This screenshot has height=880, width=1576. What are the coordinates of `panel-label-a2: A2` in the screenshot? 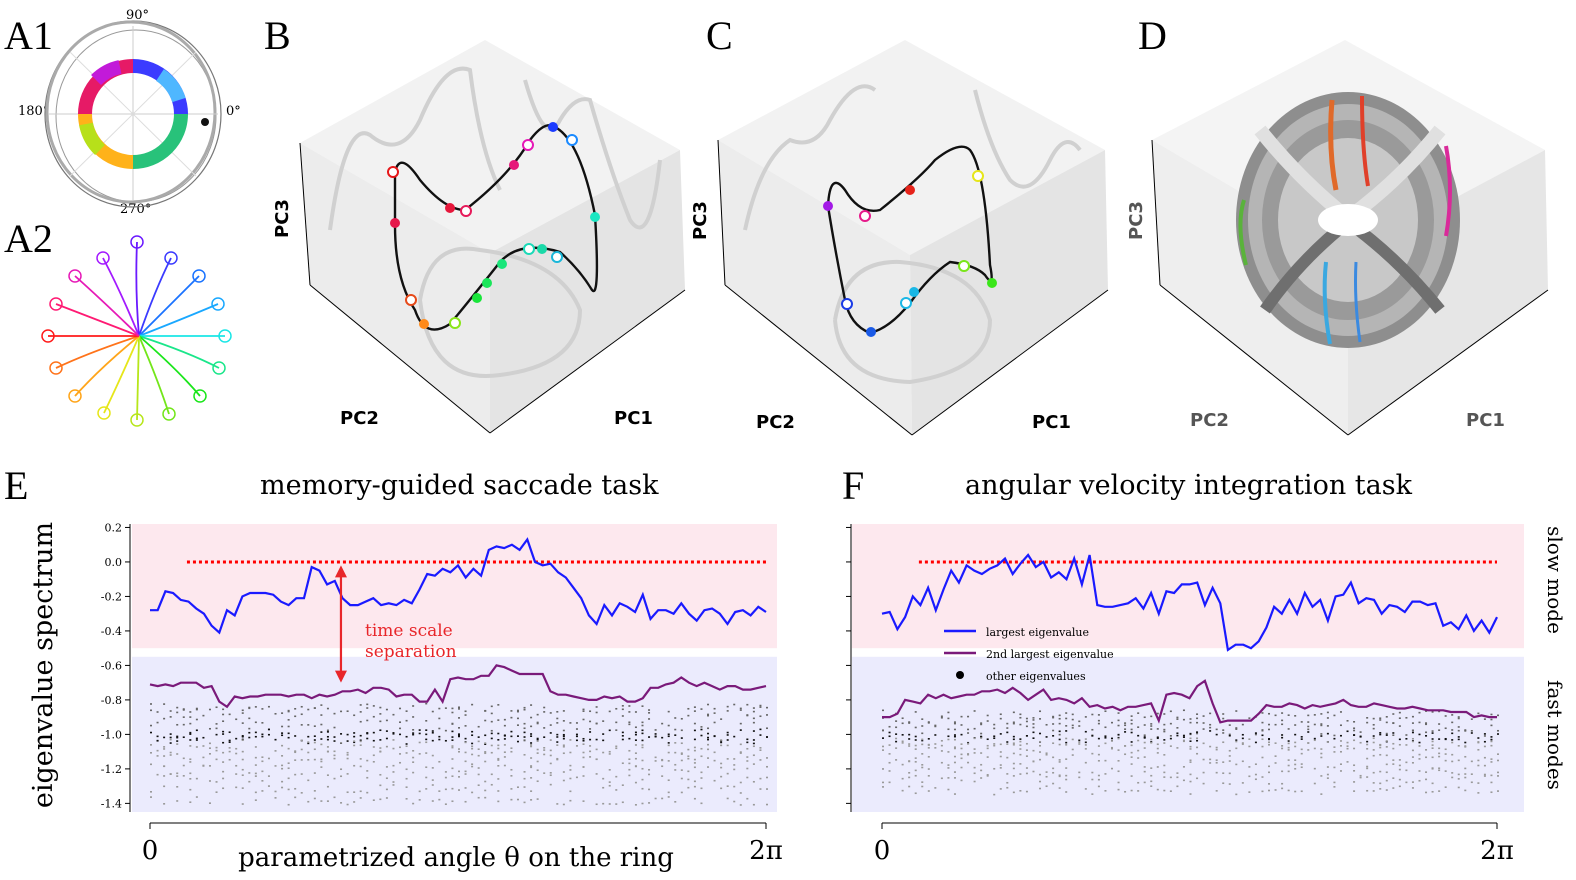 It's located at (28, 238).